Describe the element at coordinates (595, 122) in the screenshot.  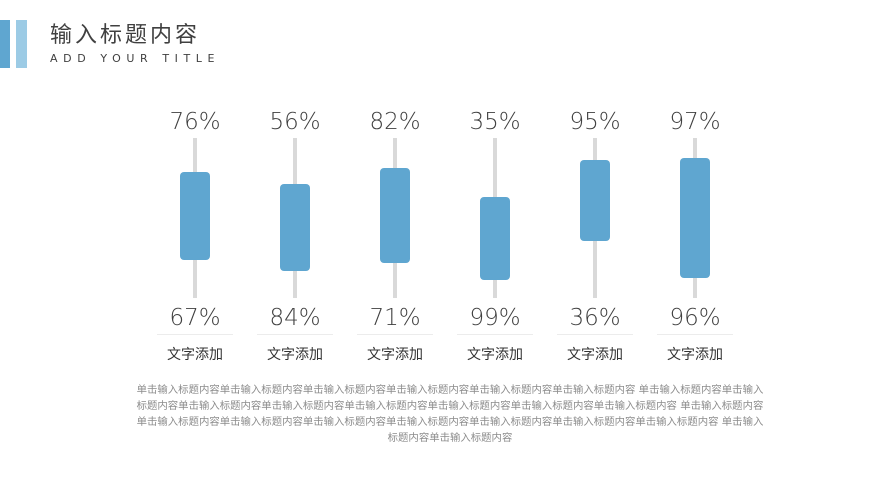
I see `top-value-label: 95%` at that location.